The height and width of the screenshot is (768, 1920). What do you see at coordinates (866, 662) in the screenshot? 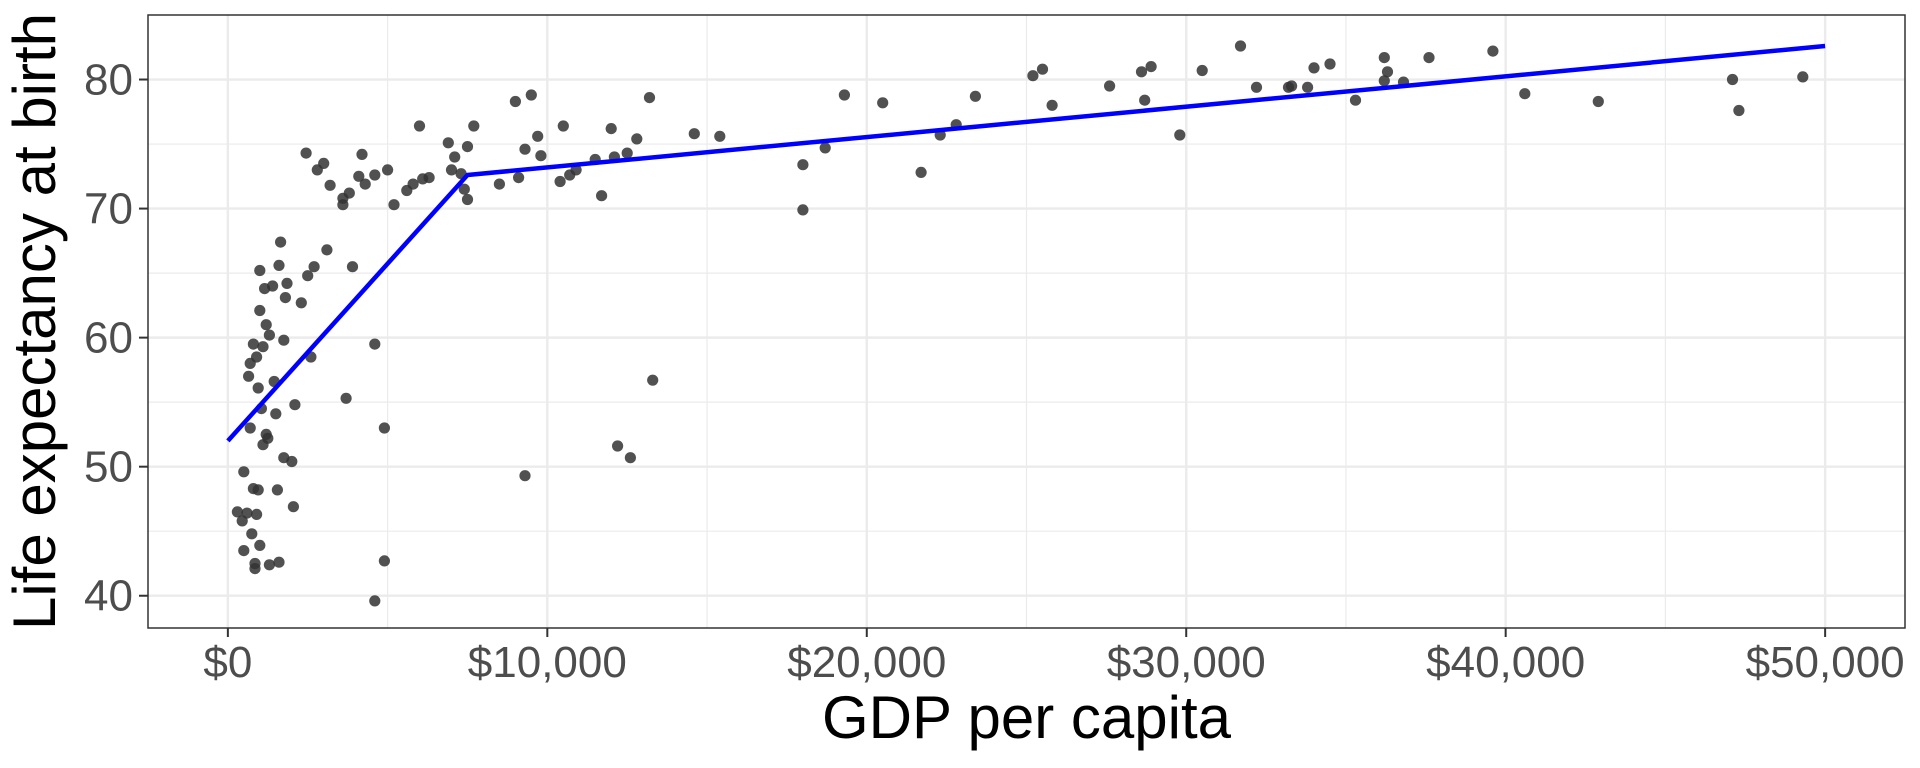
I see `x-tick-label: $20,000` at bounding box center [866, 662].